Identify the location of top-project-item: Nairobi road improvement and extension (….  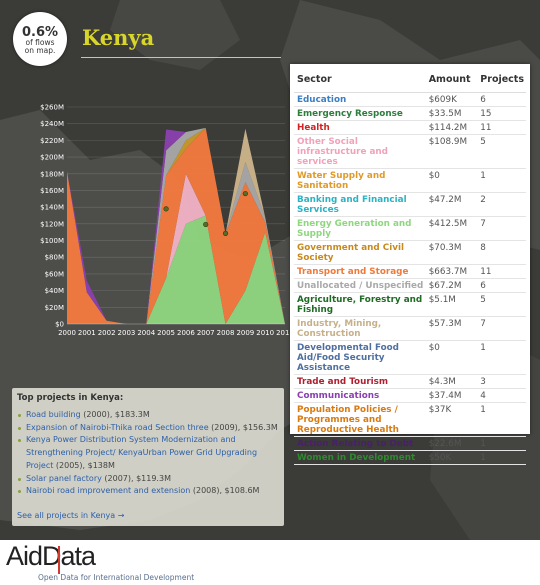
(149, 491).